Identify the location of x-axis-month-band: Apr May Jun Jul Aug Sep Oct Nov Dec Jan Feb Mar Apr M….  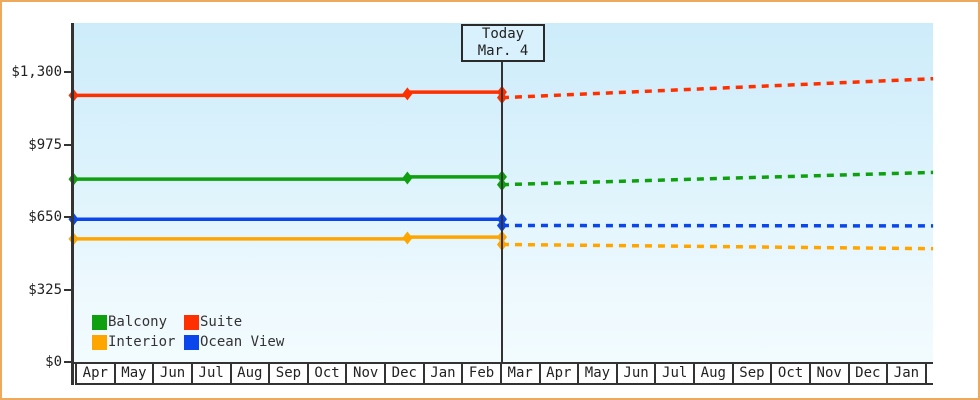
(504, 374).